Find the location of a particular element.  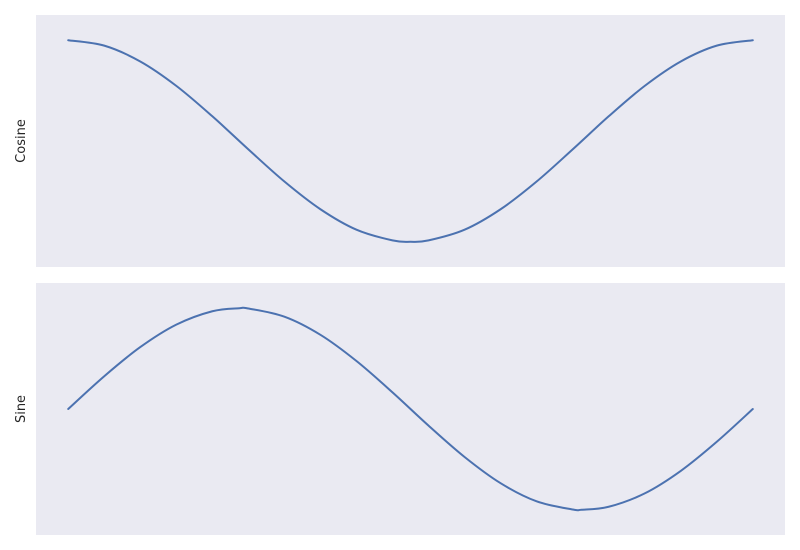

cosine-ylabel: Cosine is located at coordinates (21, 141).